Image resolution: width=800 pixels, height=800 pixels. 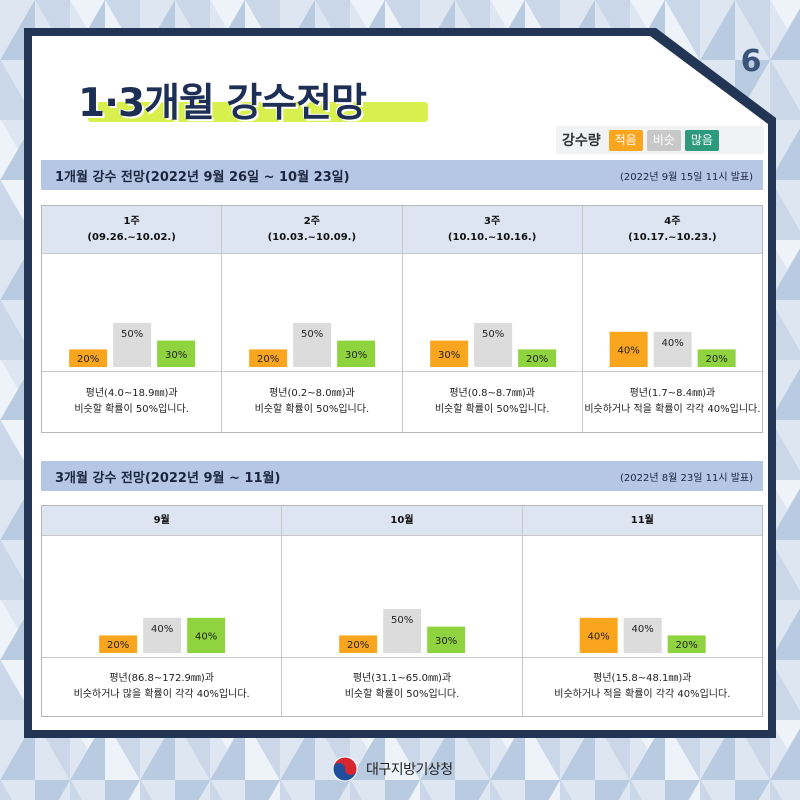 What do you see at coordinates (161, 694) in the screenshot?
I see `description-line: 비슷하거나 많을 확률이 각각 40%입니다.` at bounding box center [161, 694].